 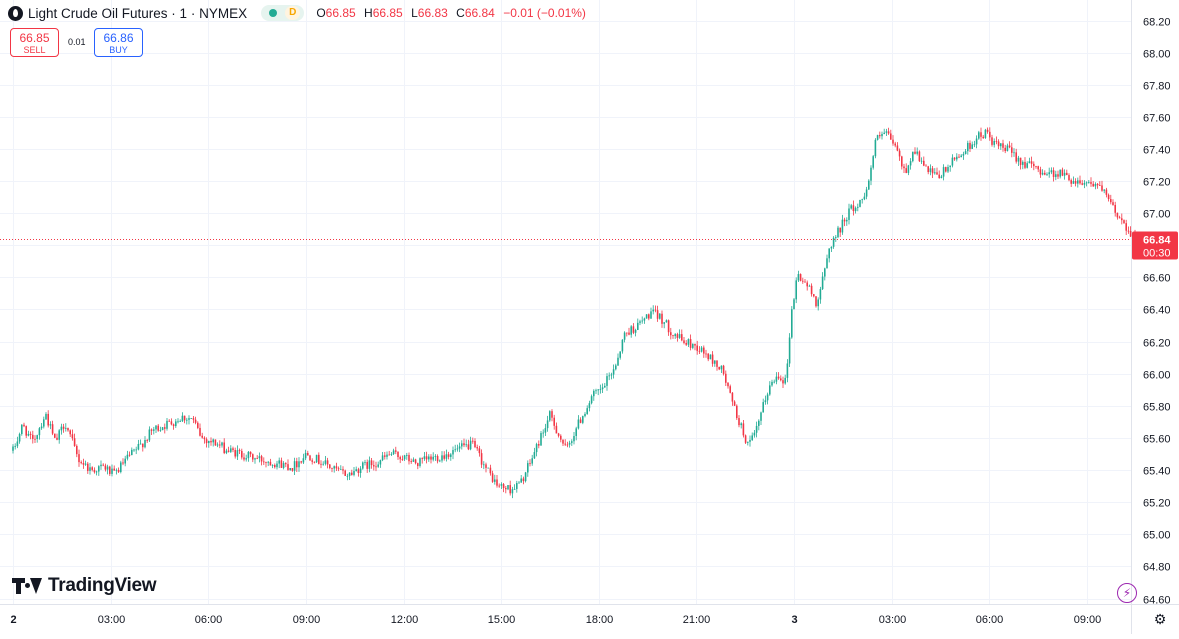 What do you see at coordinates (15, 13) in the screenshot?
I see `oil-drop-icon` at bounding box center [15, 13].